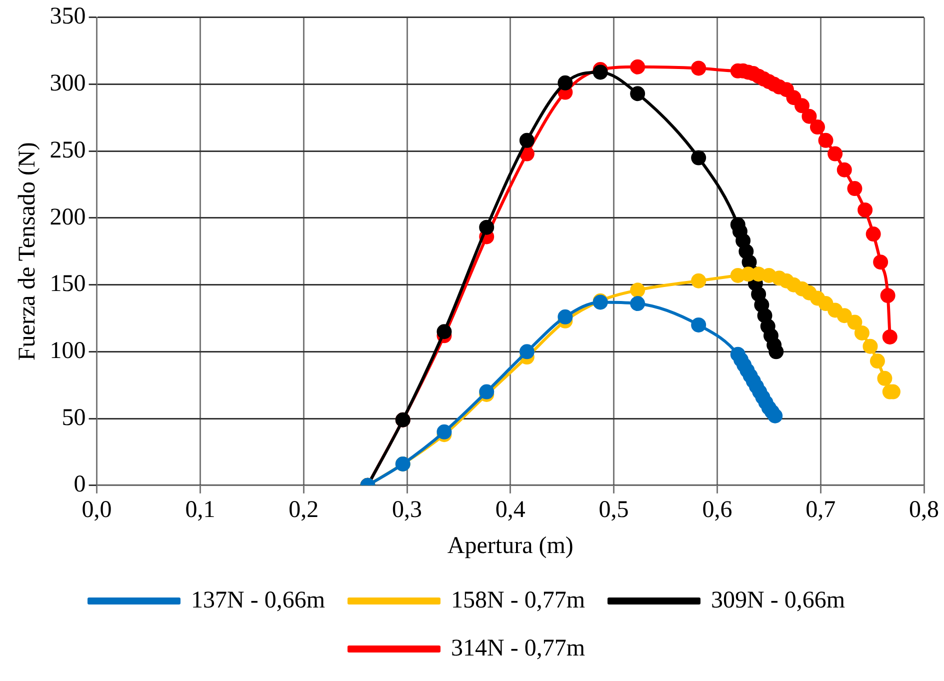 The image size is (944, 681). Describe the element at coordinates (68, 351) in the screenshot. I see `y-tick-label: 100` at that location.